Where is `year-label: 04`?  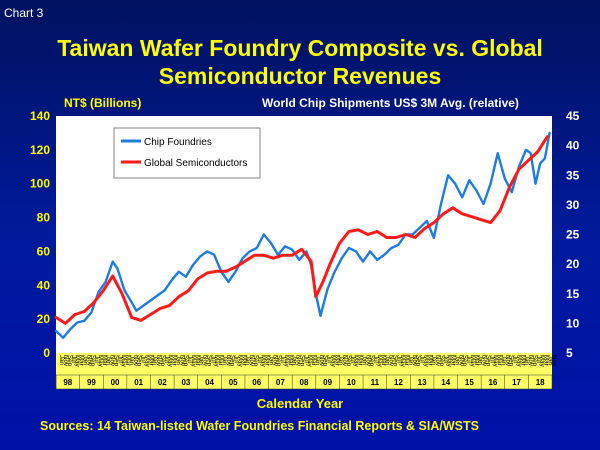
year-label: 04 is located at coordinates (209, 382).